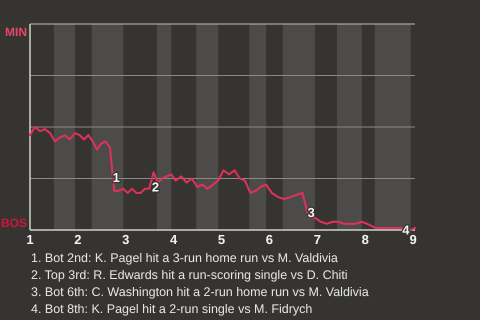 This screenshot has height=320, width=480. Describe the element at coordinates (174, 239) in the screenshot. I see `x-tick-label: 4` at that location.